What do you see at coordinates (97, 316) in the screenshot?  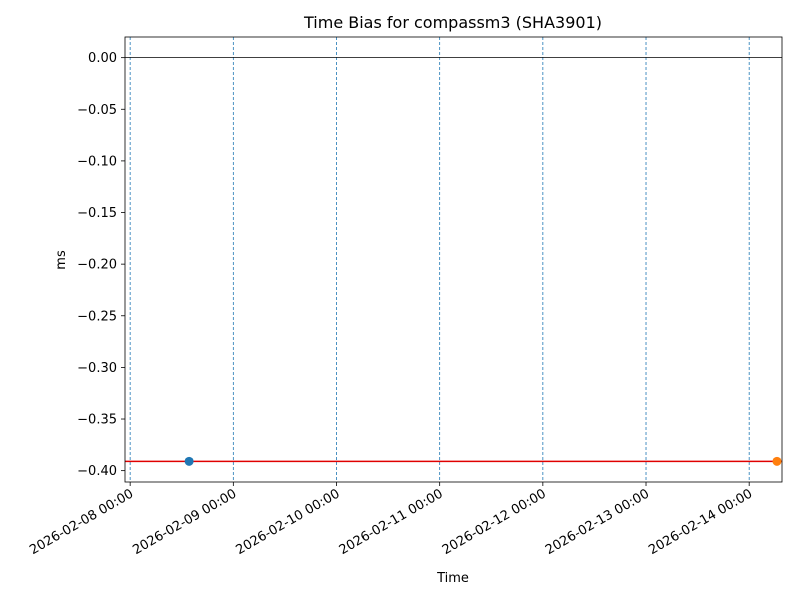 I see `y-tick-label: −0.25` at bounding box center [97, 316].